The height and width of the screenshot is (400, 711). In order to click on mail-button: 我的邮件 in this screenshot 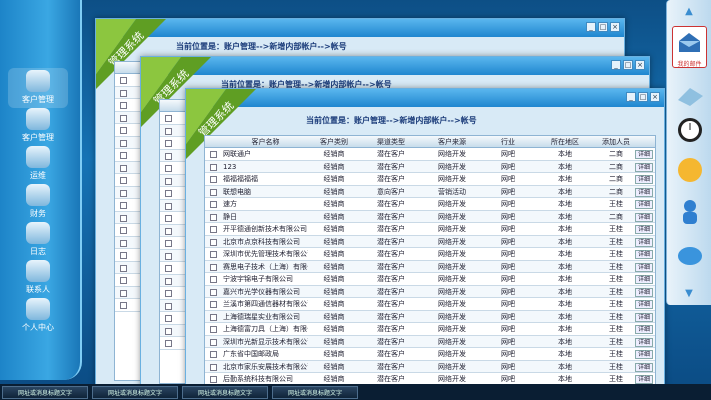, I will do `click(689, 47)`.